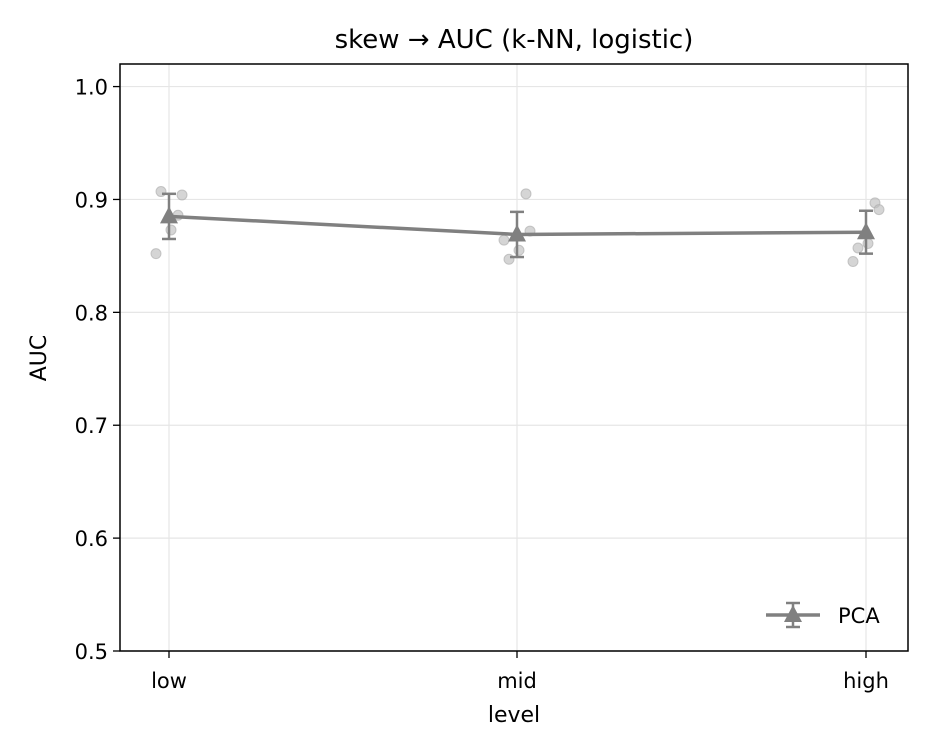  What do you see at coordinates (514, 40) in the screenshot?
I see `chart-title: skew → AUC (k-NN, logistic)` at bounding box center [514, 40].